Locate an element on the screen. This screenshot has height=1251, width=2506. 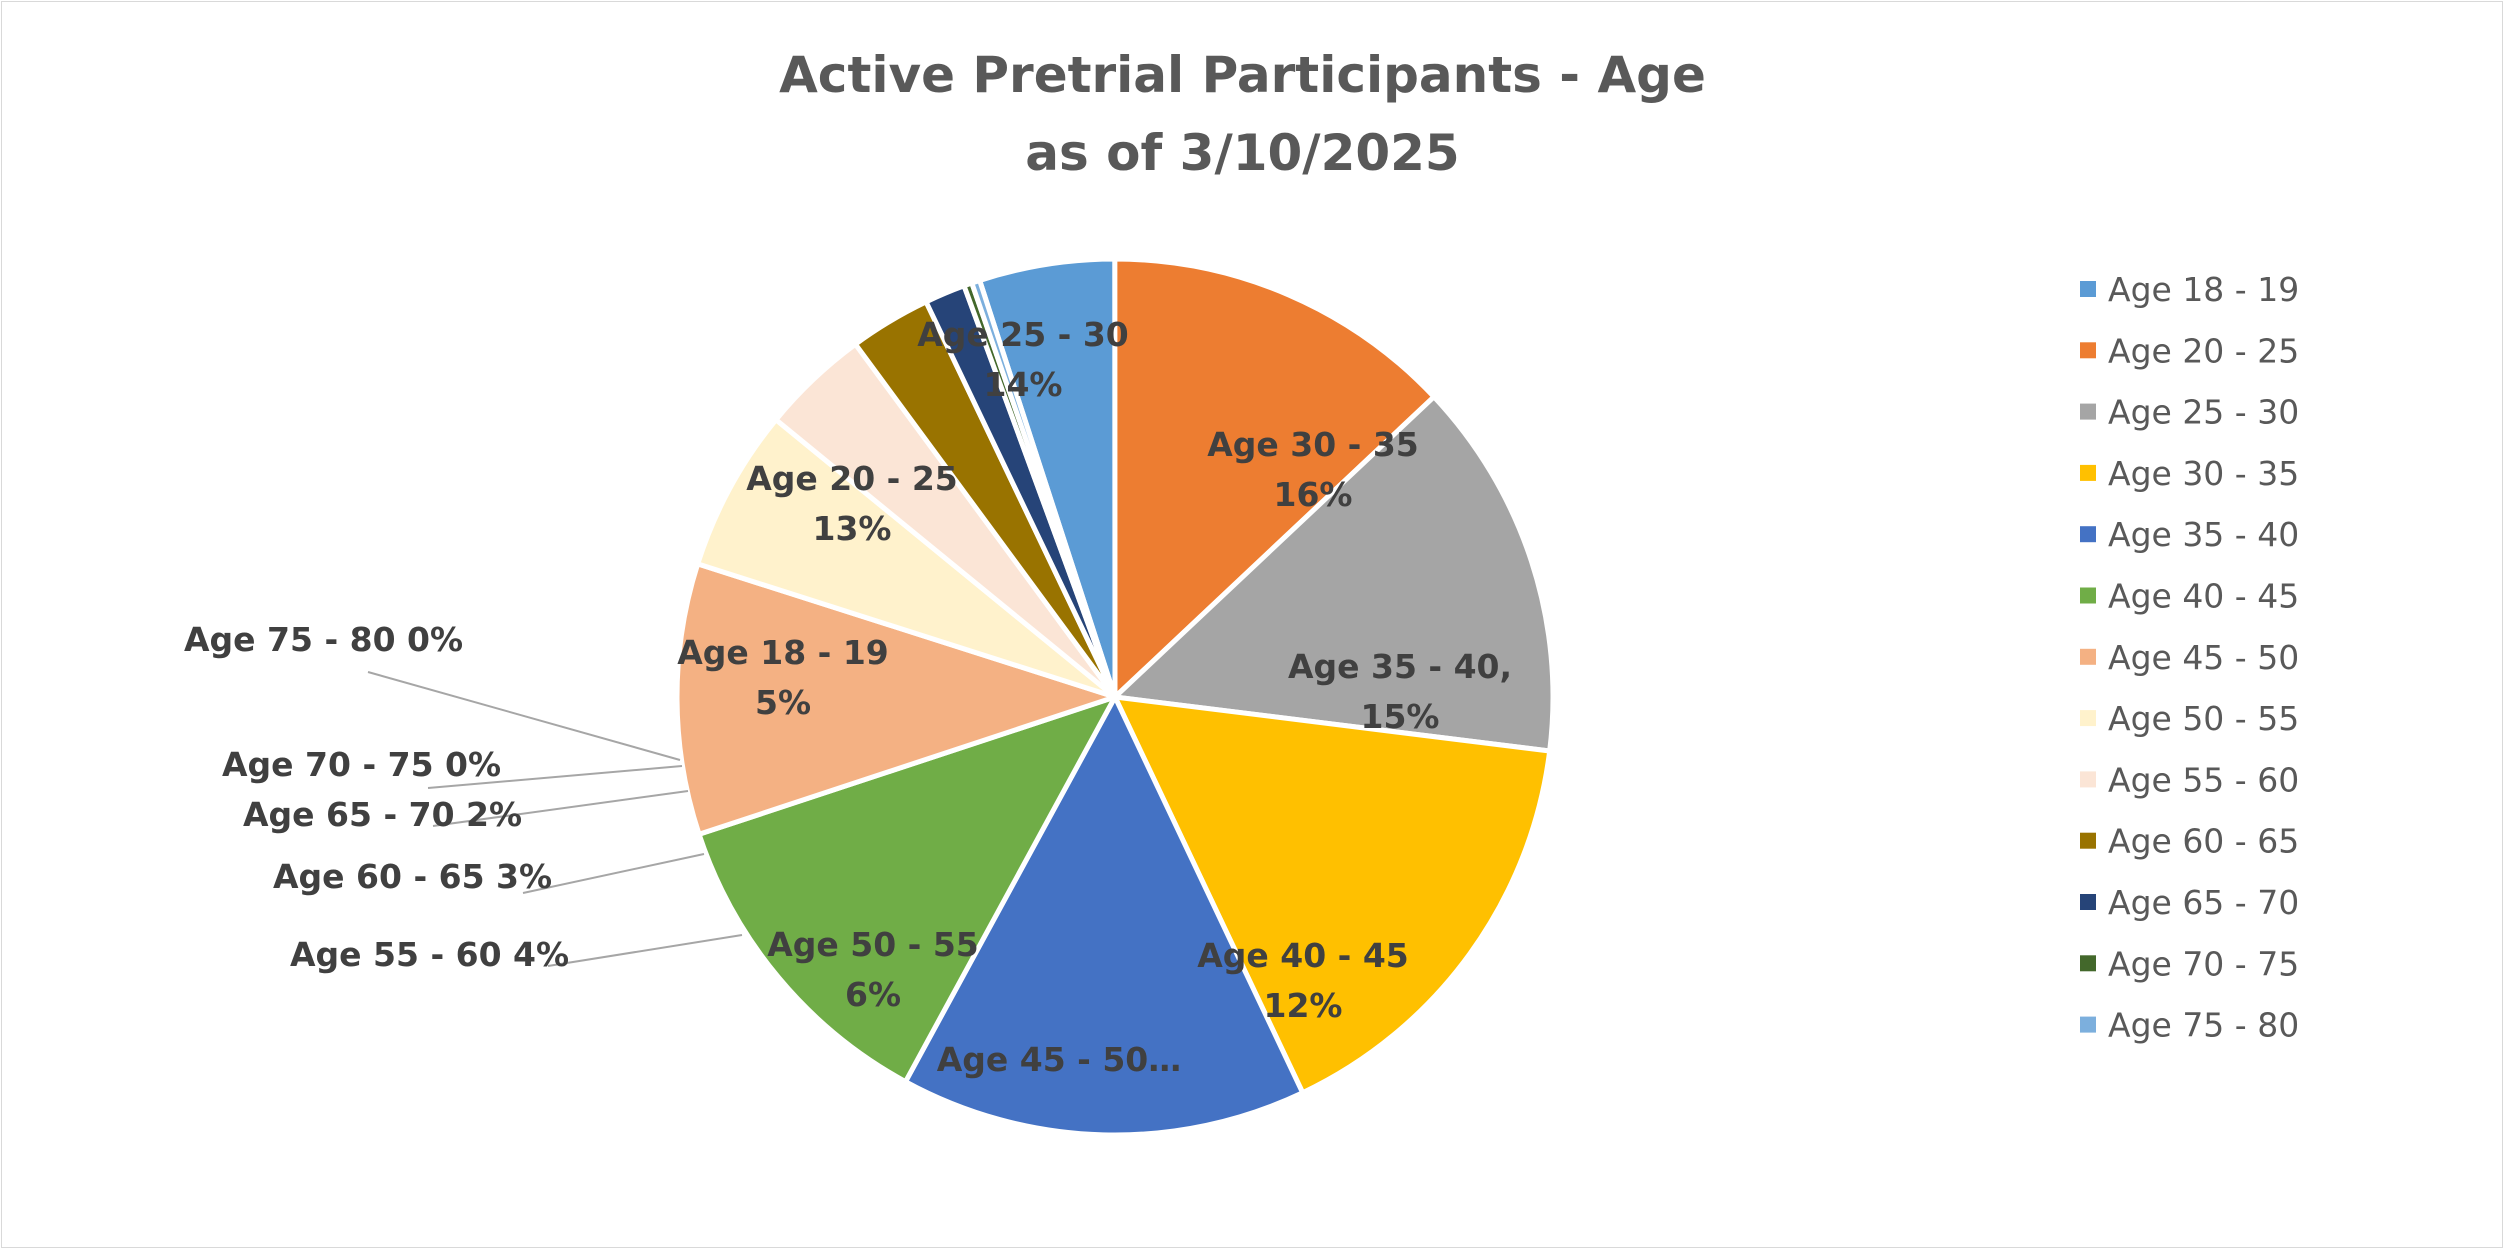
slice-label: Age 50 - 55 6% is located at coordinates (873, 969).